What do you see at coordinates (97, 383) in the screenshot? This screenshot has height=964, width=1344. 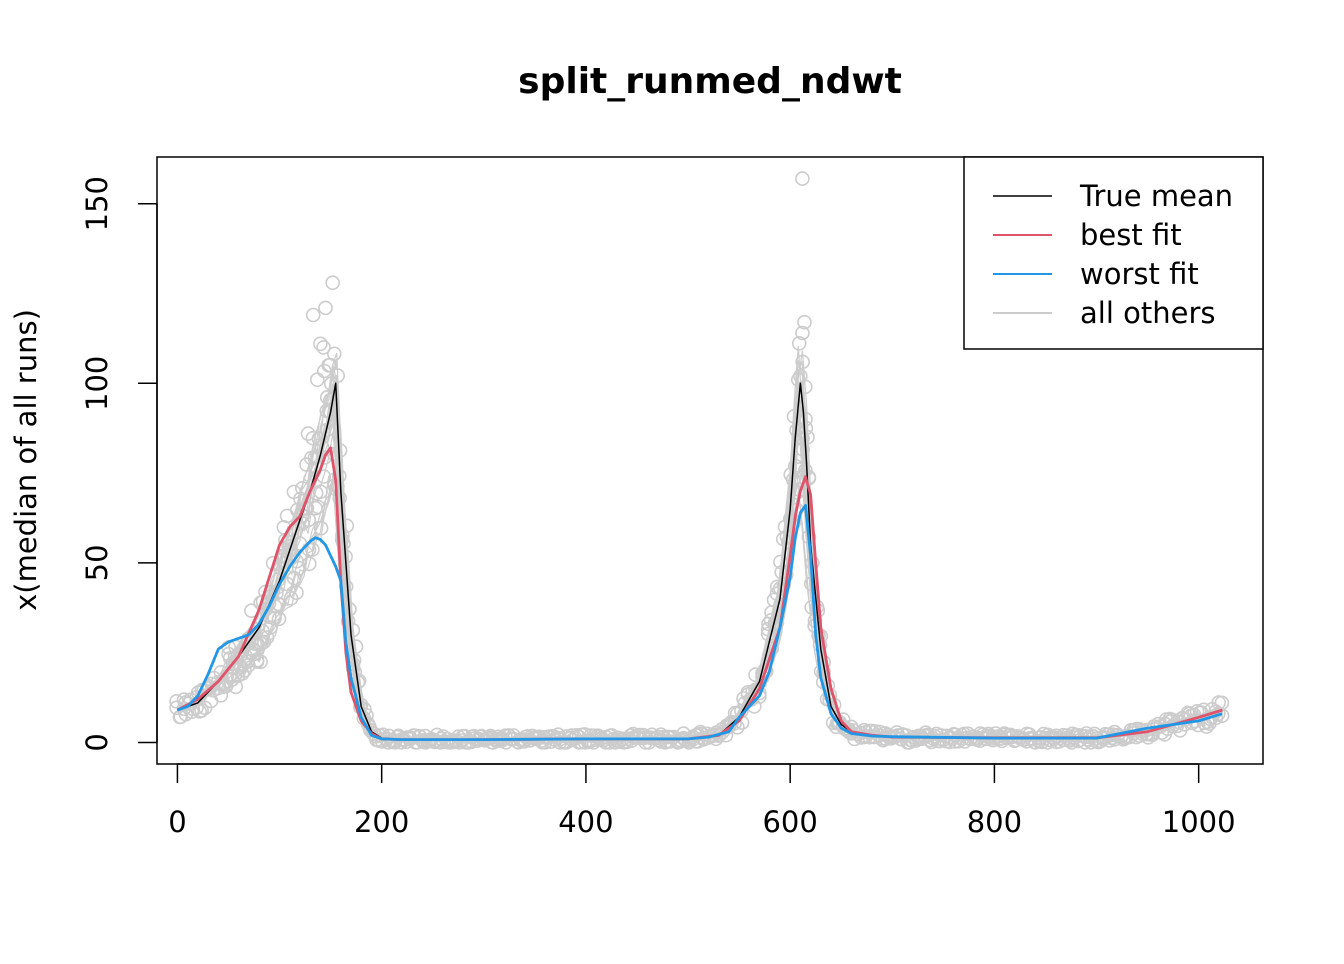 I see `y-tick-label: 100` at bounding box center [97, 383].